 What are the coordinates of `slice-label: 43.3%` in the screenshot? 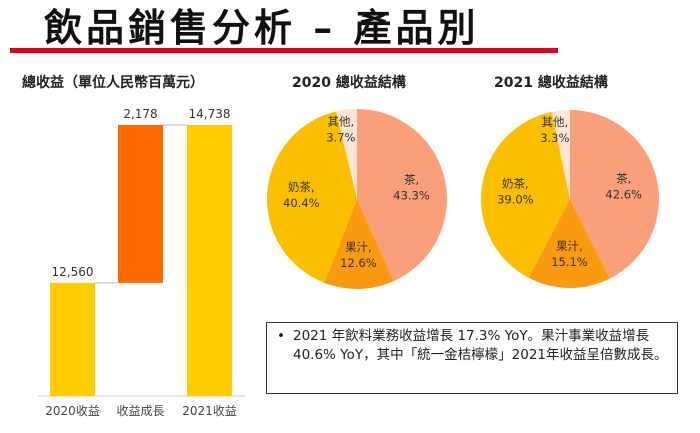 It's located at (411, 195).